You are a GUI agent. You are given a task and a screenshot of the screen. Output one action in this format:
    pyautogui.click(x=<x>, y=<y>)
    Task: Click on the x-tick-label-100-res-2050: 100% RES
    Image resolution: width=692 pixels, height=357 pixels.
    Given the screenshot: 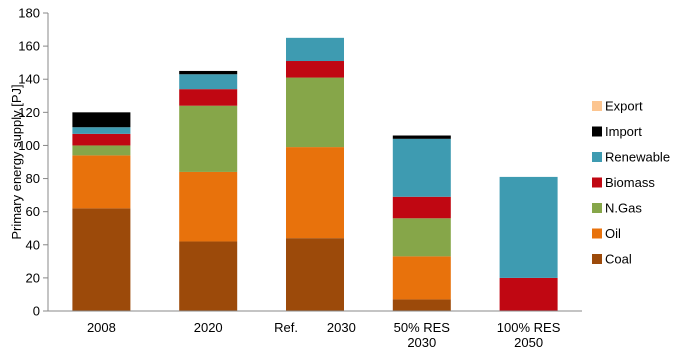 What is the action you would take?
    pyautogui.click(x=529, y=327)
    